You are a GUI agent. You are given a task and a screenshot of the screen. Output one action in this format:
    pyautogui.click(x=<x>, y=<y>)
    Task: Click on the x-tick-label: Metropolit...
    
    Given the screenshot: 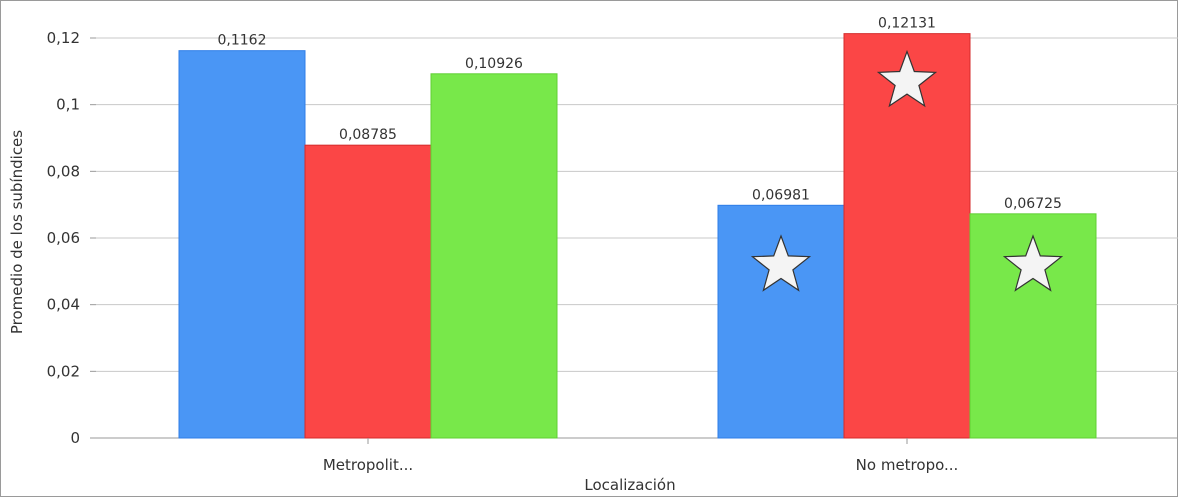 What is the action you would take?
    pyautogui.click(x=368, y=465)
    